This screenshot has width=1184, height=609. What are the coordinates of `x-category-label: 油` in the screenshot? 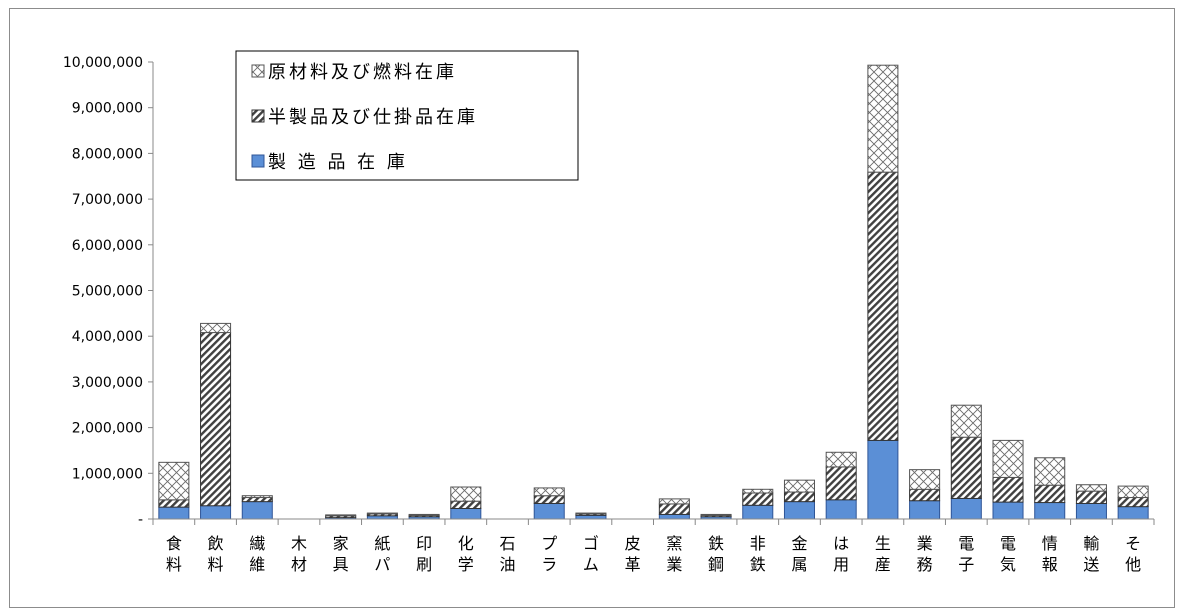 It's located at (508, 564).